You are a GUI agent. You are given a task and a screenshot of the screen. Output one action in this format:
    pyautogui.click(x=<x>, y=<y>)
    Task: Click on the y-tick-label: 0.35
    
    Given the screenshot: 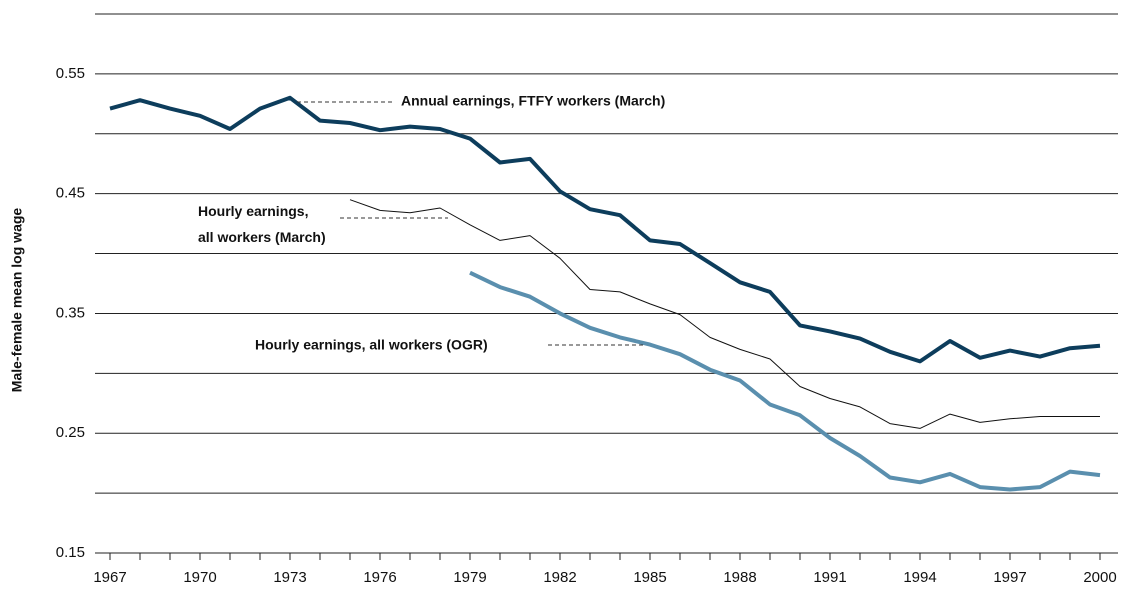 What is the action you would take?
    pyautogui.click(x=70, y=312)
    